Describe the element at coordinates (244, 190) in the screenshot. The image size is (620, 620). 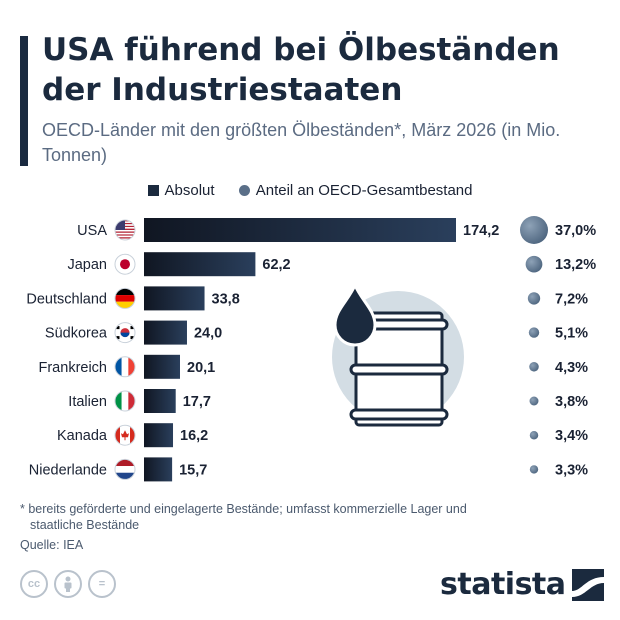
I see `legend-dot-icon` at that location.